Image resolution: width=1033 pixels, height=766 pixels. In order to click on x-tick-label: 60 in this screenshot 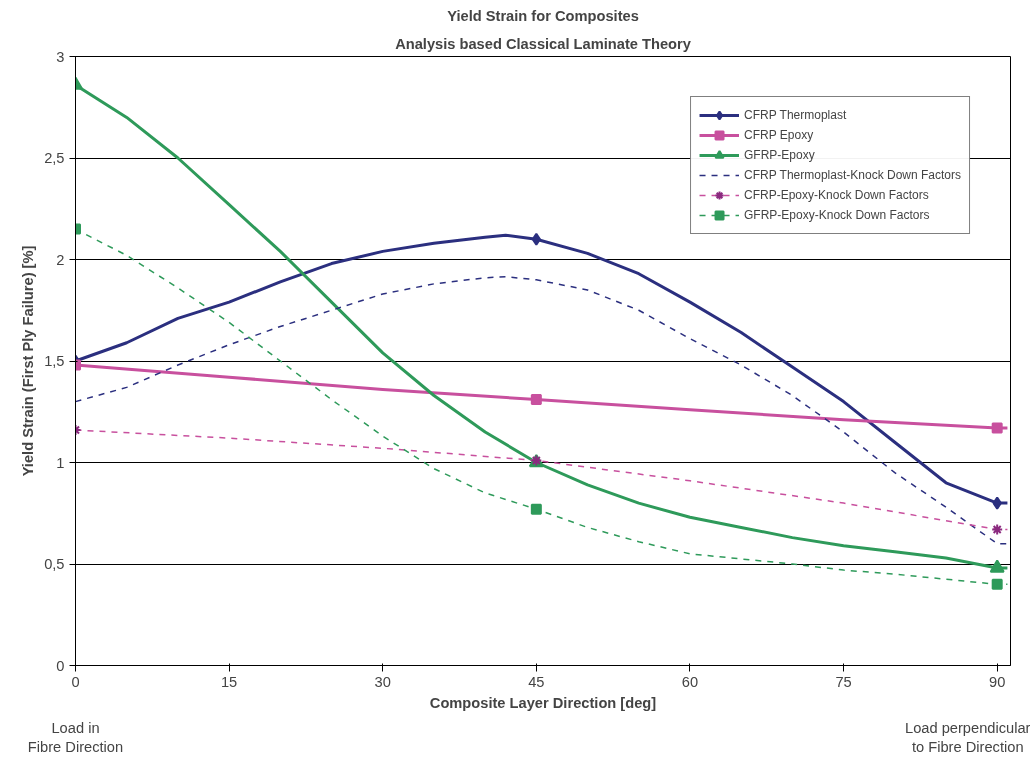, I will do `click(690, 681)`.